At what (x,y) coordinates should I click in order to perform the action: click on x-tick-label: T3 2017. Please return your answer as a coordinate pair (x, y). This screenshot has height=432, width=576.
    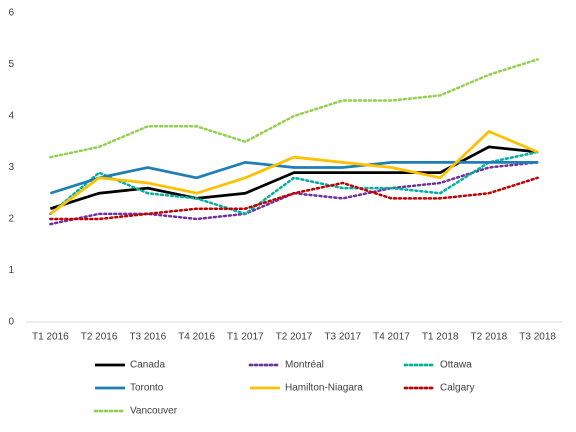
    Looking at the image, I should click on (342, 337).